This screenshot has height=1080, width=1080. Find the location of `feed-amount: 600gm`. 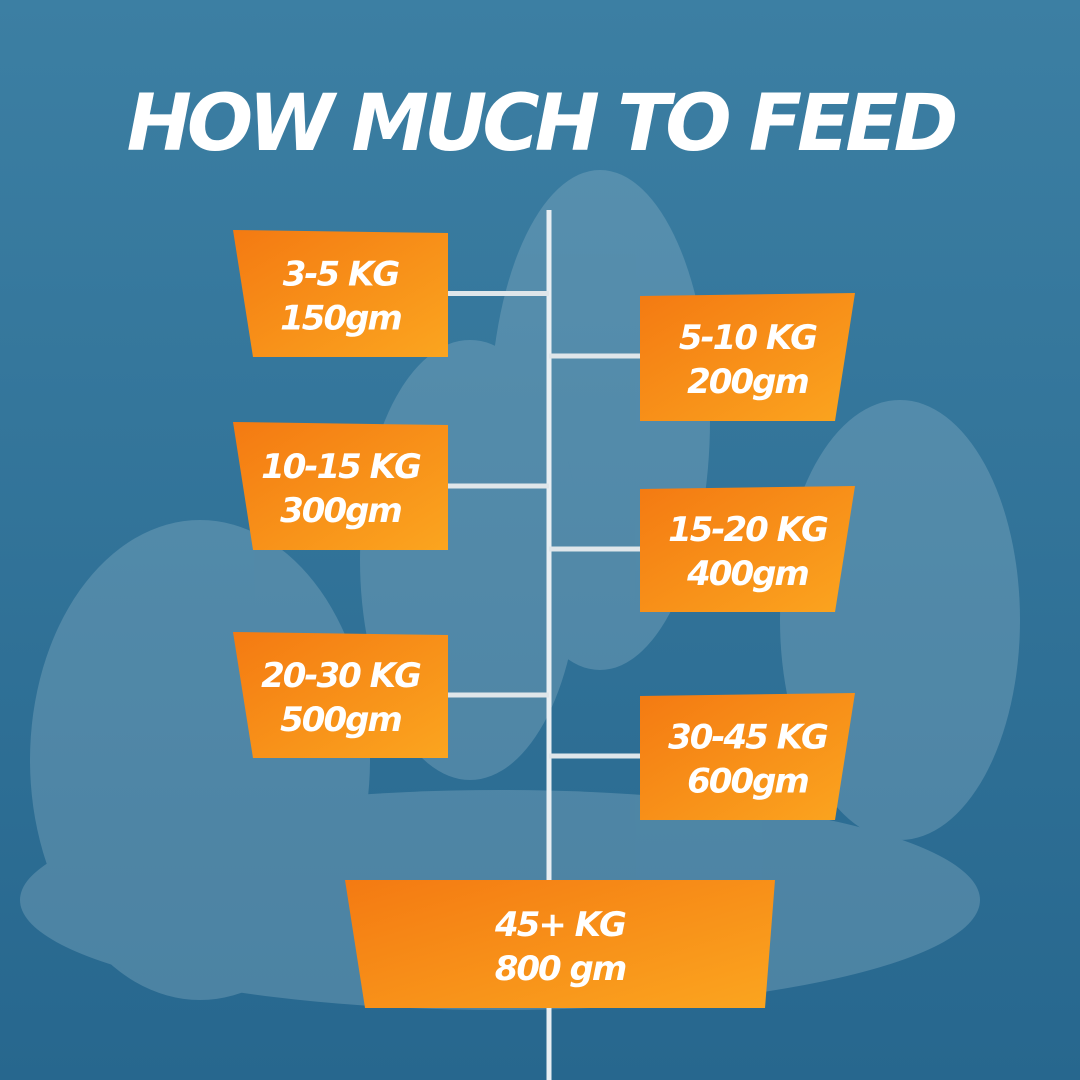

feed-amount: 600gm is located at coordinates (747, 782).